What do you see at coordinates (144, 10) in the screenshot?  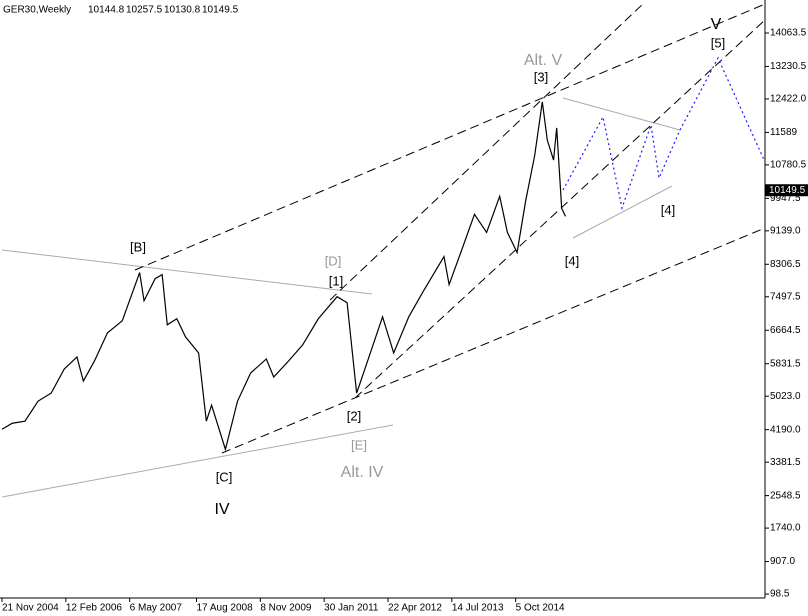 I see `ohlc-high: 10257.5` at bounding box center [144, 10].